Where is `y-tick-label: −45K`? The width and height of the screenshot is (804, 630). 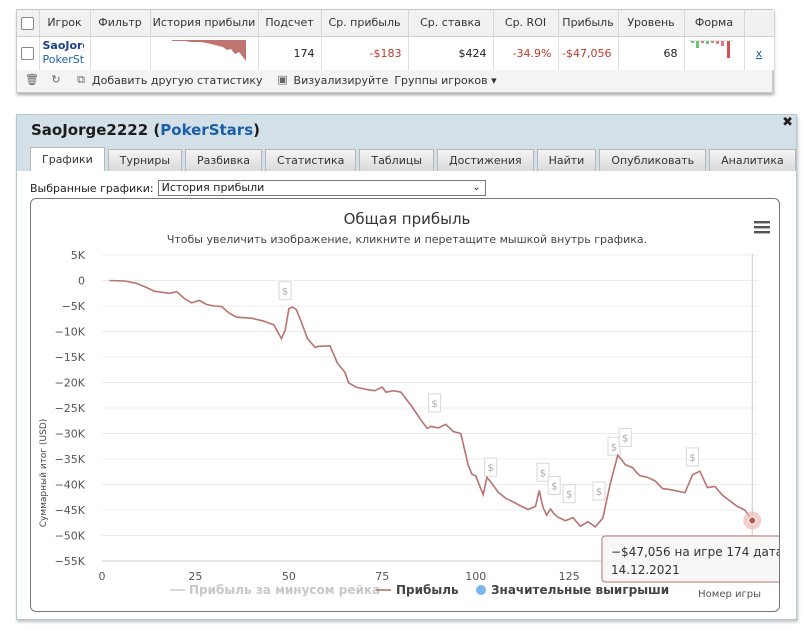 y-tick-label: −45K is located at coordinates (70, 510).